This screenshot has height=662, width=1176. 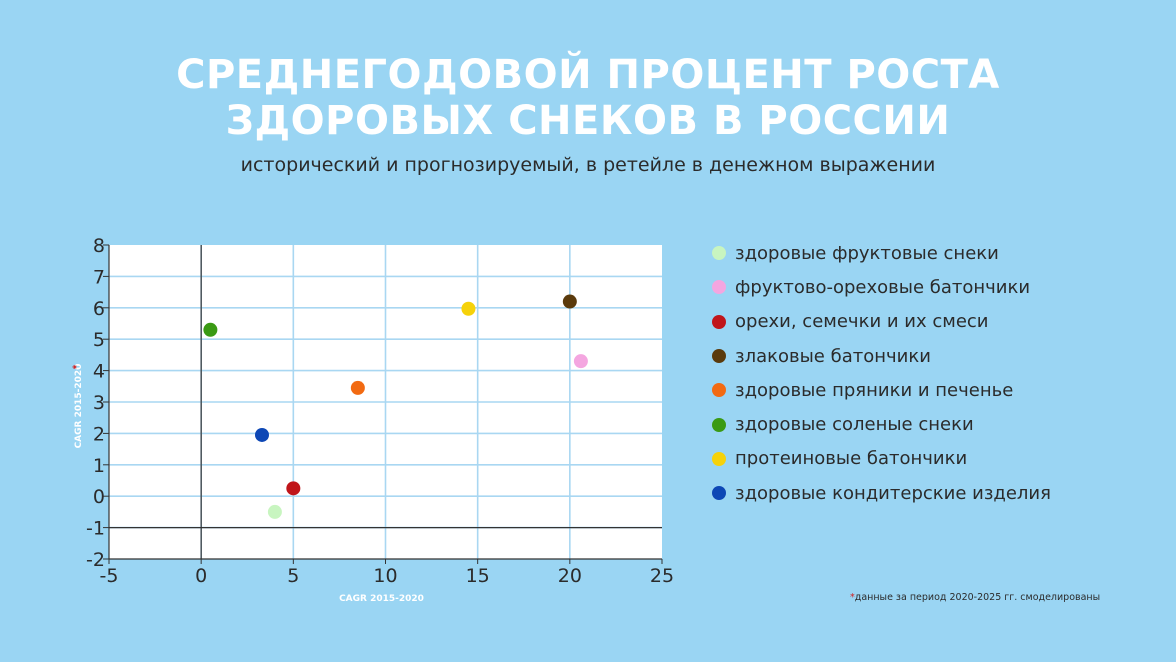 What do you see at coordinates (381, 599) in the screenshot?
I see `x-axis-title: CAGR 2015-2020` at bounding box center [381, 599].